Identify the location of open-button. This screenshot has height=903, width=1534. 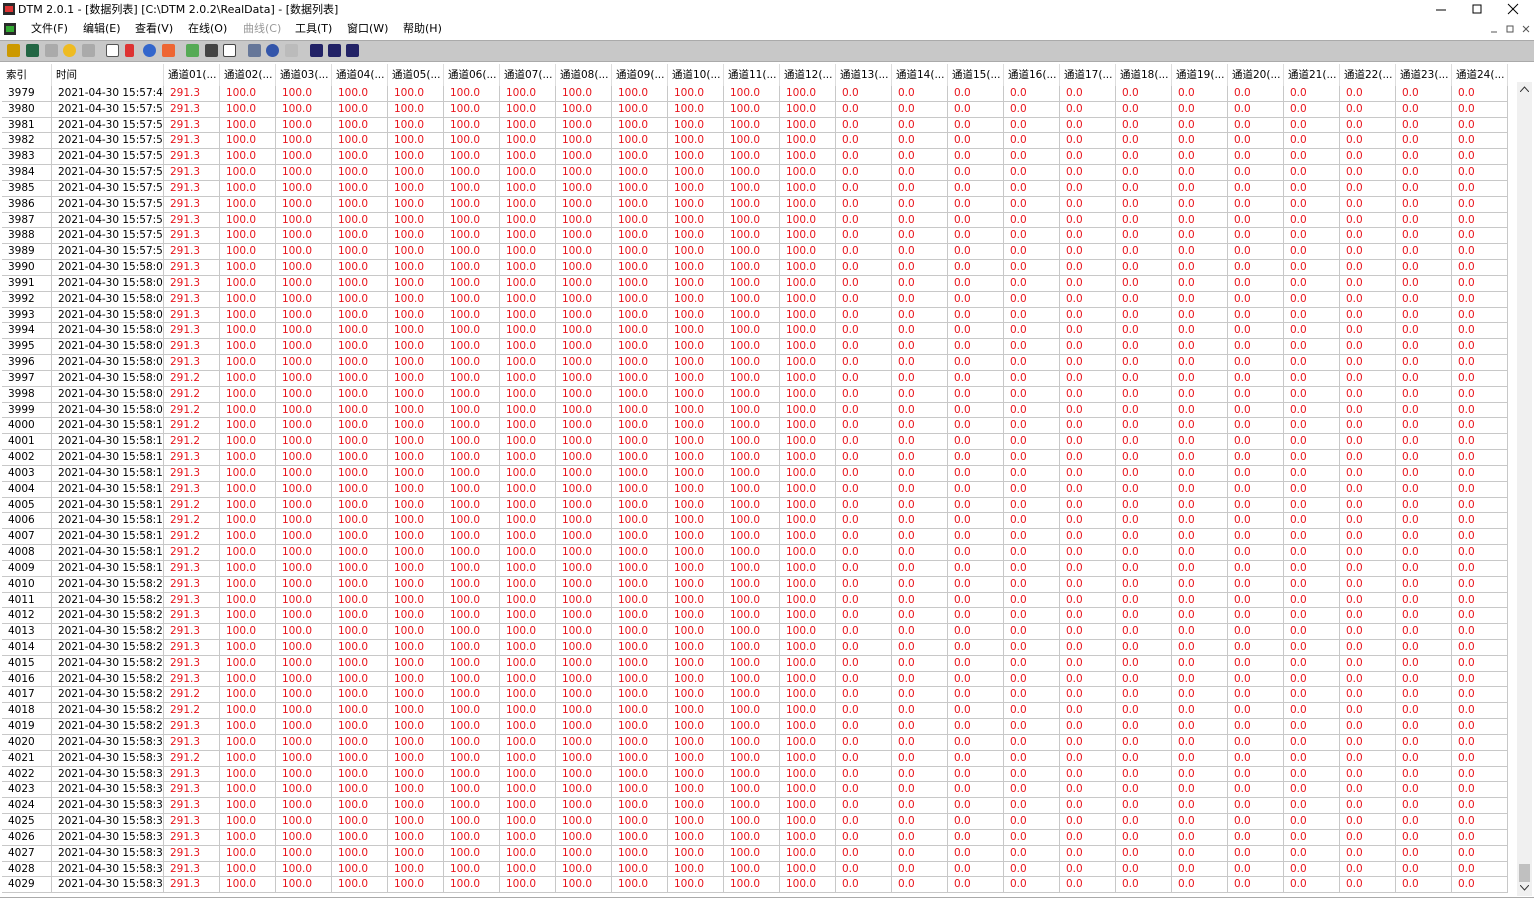
(13, 50).